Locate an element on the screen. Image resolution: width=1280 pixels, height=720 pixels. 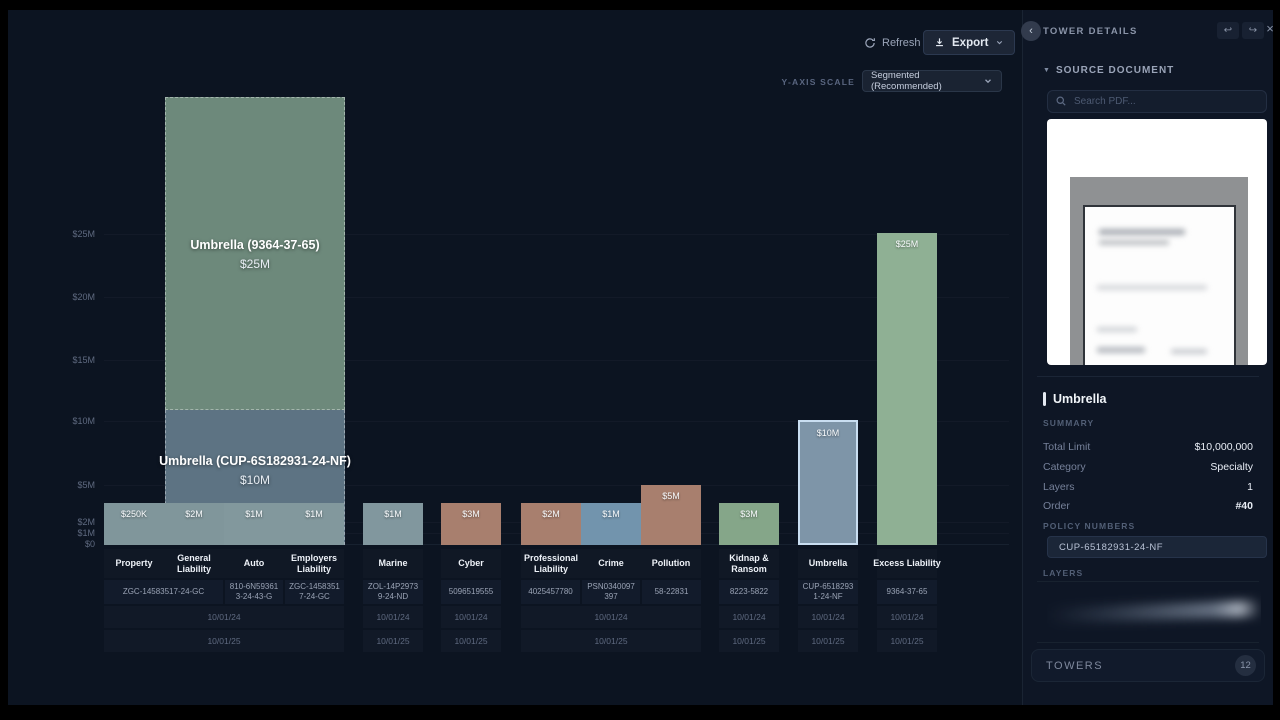
bar-pollution: $5M is located at coordinates (671, 515).